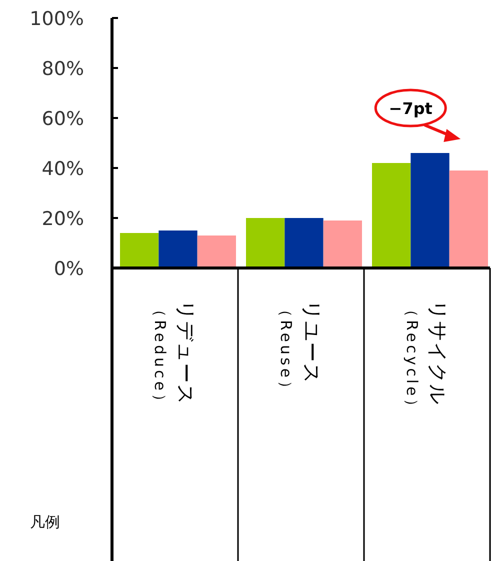 This screenshot has height=561, width=491. I want to click on x-tick-label: リサイクル（Recycle）, so click(426, 358).